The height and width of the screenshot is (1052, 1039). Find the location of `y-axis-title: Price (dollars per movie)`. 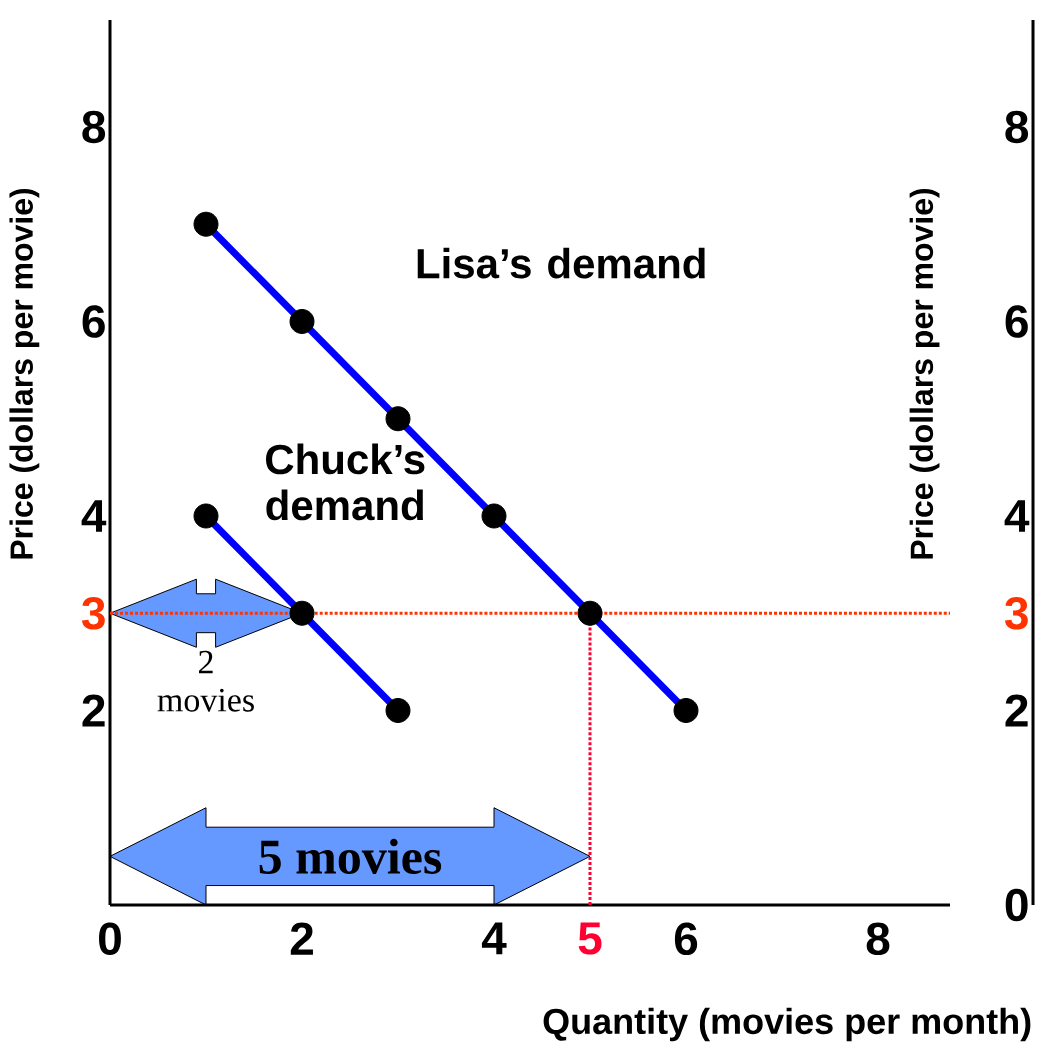

y-axis-title: Price (dollars per movie) is located at coordinates (24, 373).